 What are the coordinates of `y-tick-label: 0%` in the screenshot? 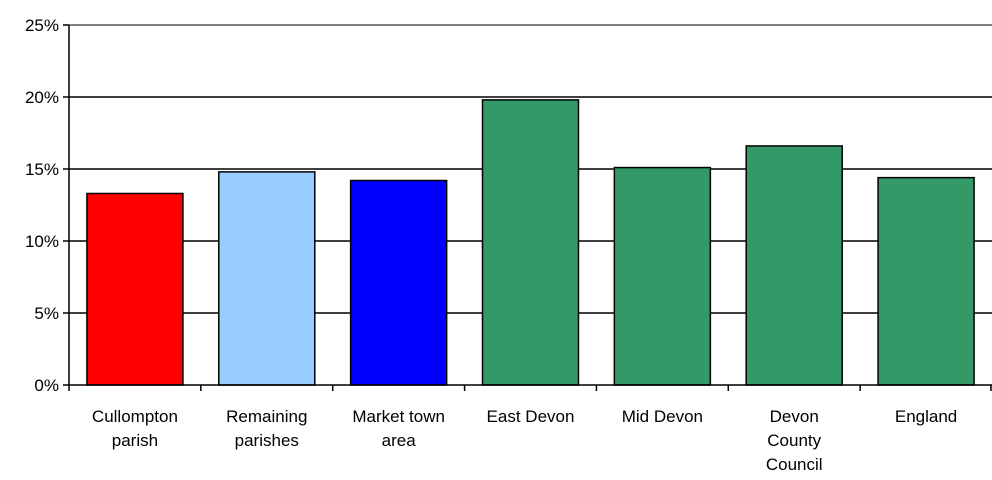 It's located at (46, 385).